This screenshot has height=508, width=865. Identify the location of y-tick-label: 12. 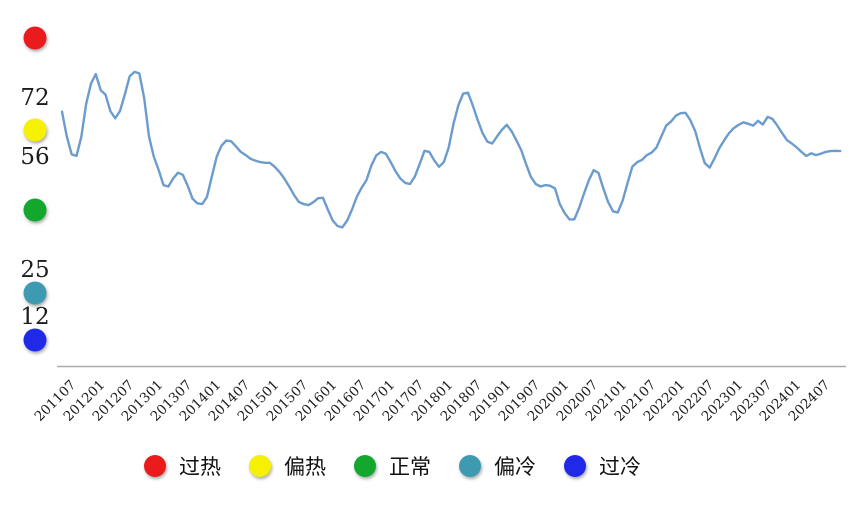
(35, 317).